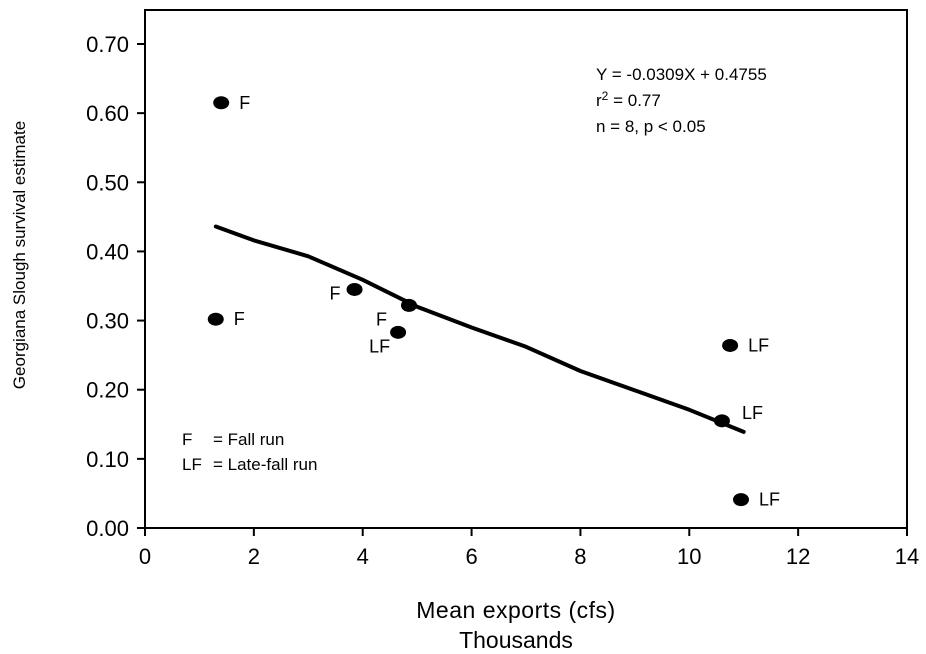 The width and height of the screenshot is (926, 654). What do you see at coordinates (363, 556) in the screenshot?
I see `x-tick-label: 4` at bounding box center [363, 556].